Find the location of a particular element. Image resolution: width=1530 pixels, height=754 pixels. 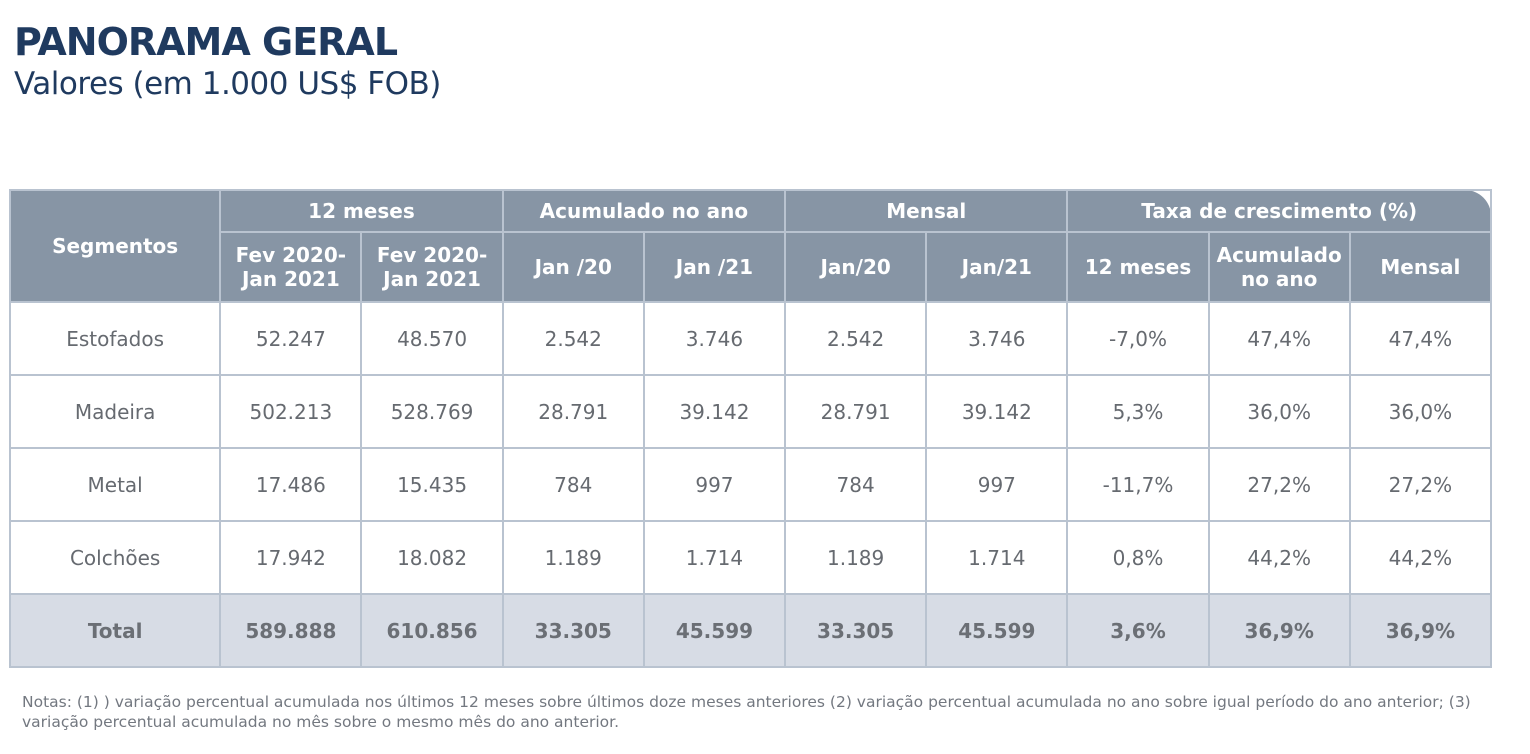

subheader-cell: Mensal is located at coordinates (1420, 267).